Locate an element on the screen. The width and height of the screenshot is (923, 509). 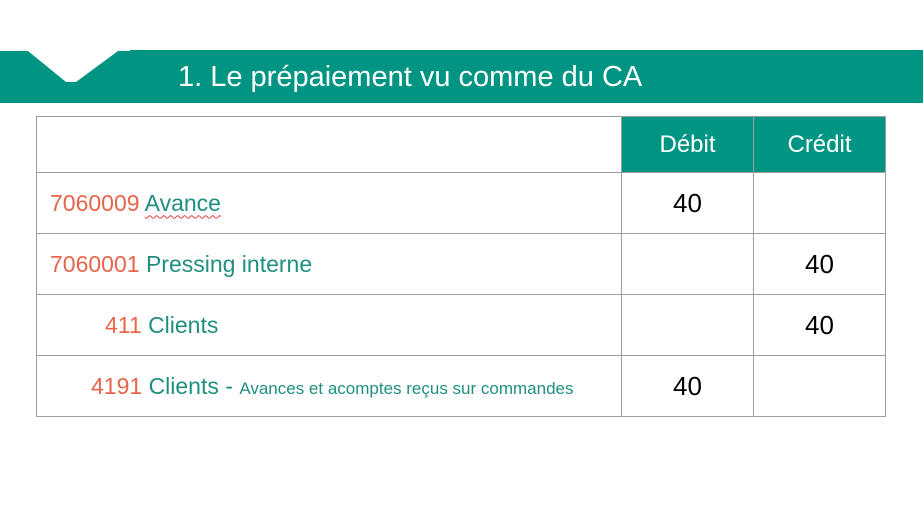
account-cell: 7060009 Avance is located at coordinates (329, 203).